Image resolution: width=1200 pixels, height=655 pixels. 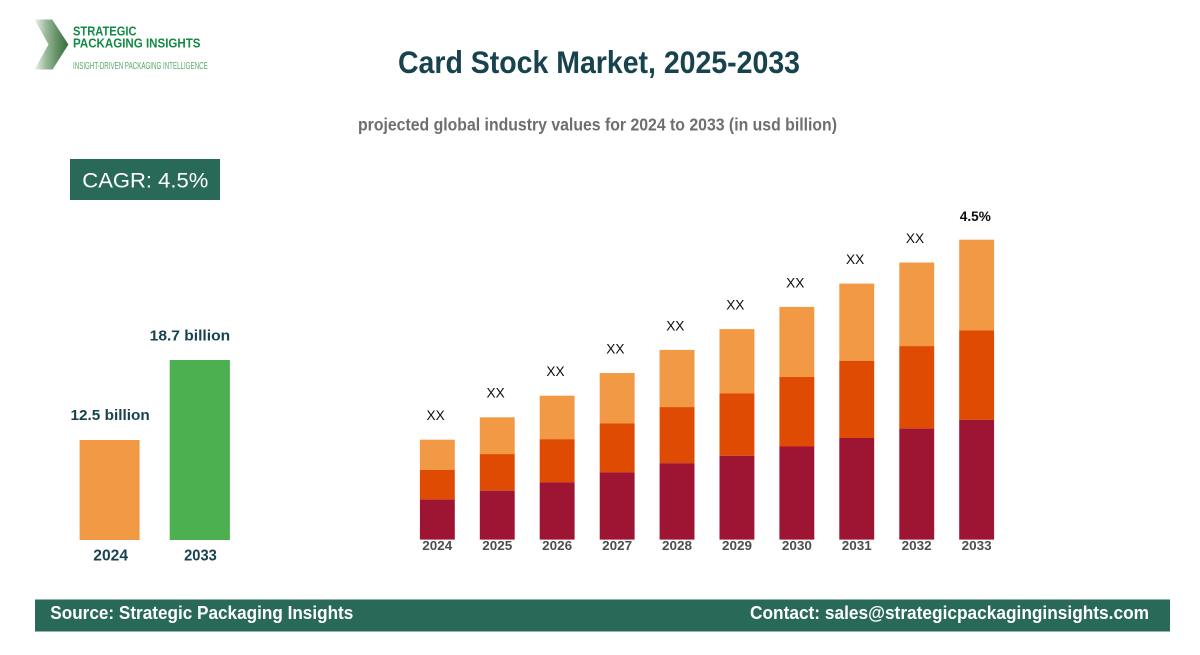 What do you see at coordinates (617, 546) in the screenshot?
I see `svg-text: 2027` at bounding box center [617, 546].